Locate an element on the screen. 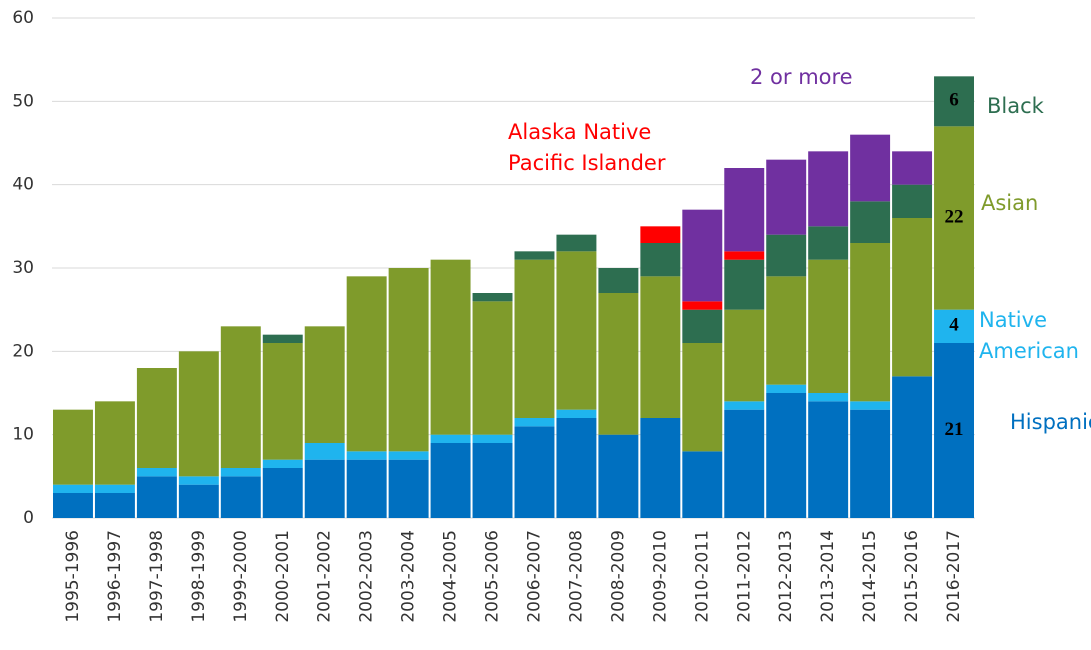 The width and height of the screenshot is (1091, 650). x-tick-label: 2012-2013 is located at coordinates (786, 576).